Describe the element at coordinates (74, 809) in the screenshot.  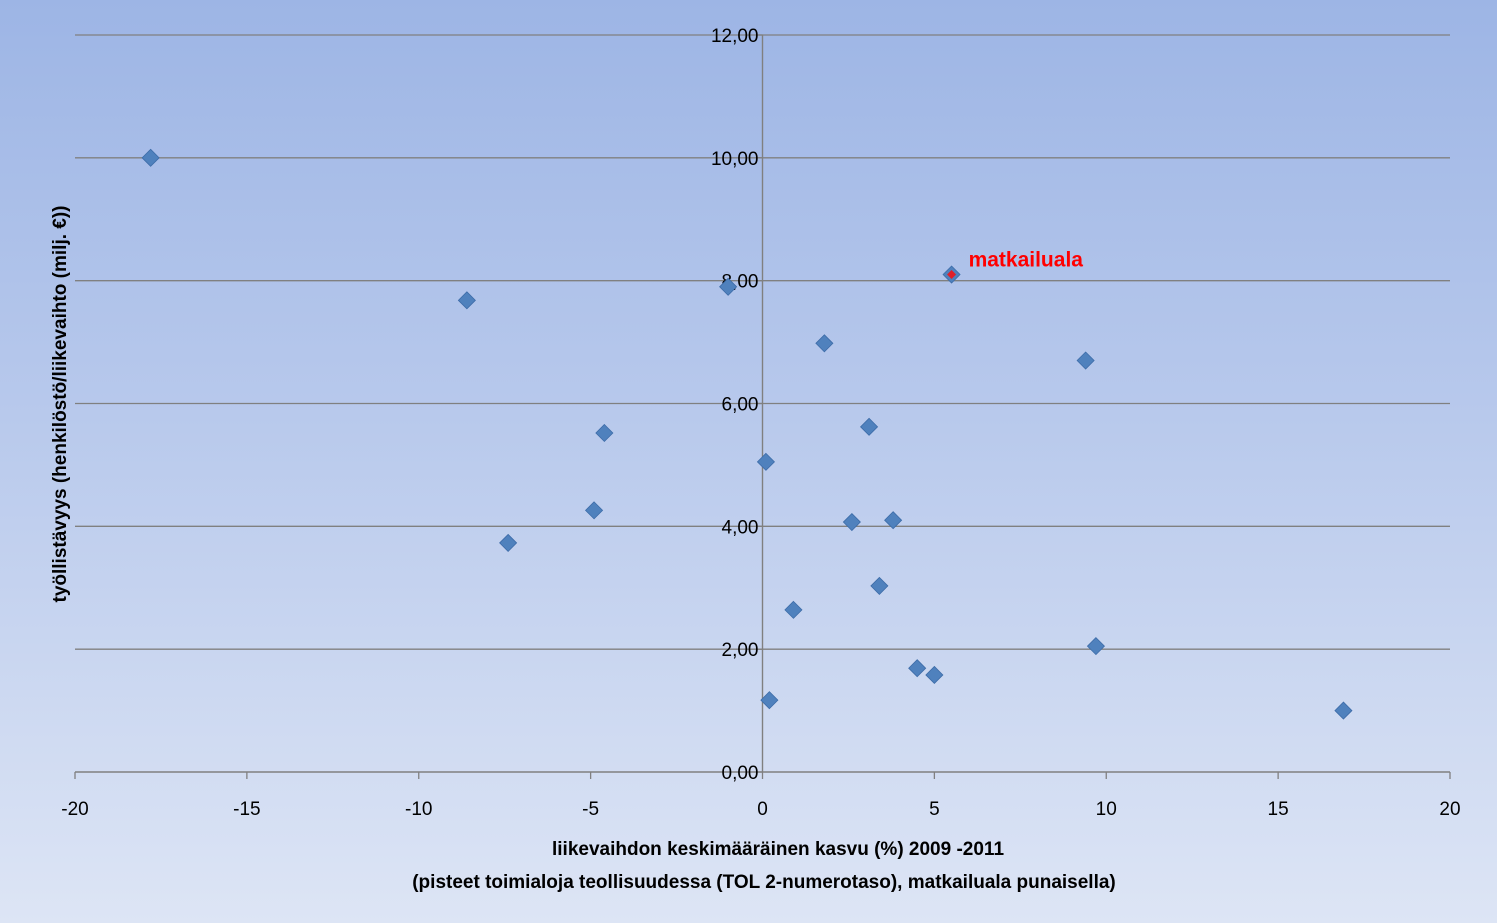
I see `x-tick-label-0: -20` at that location.